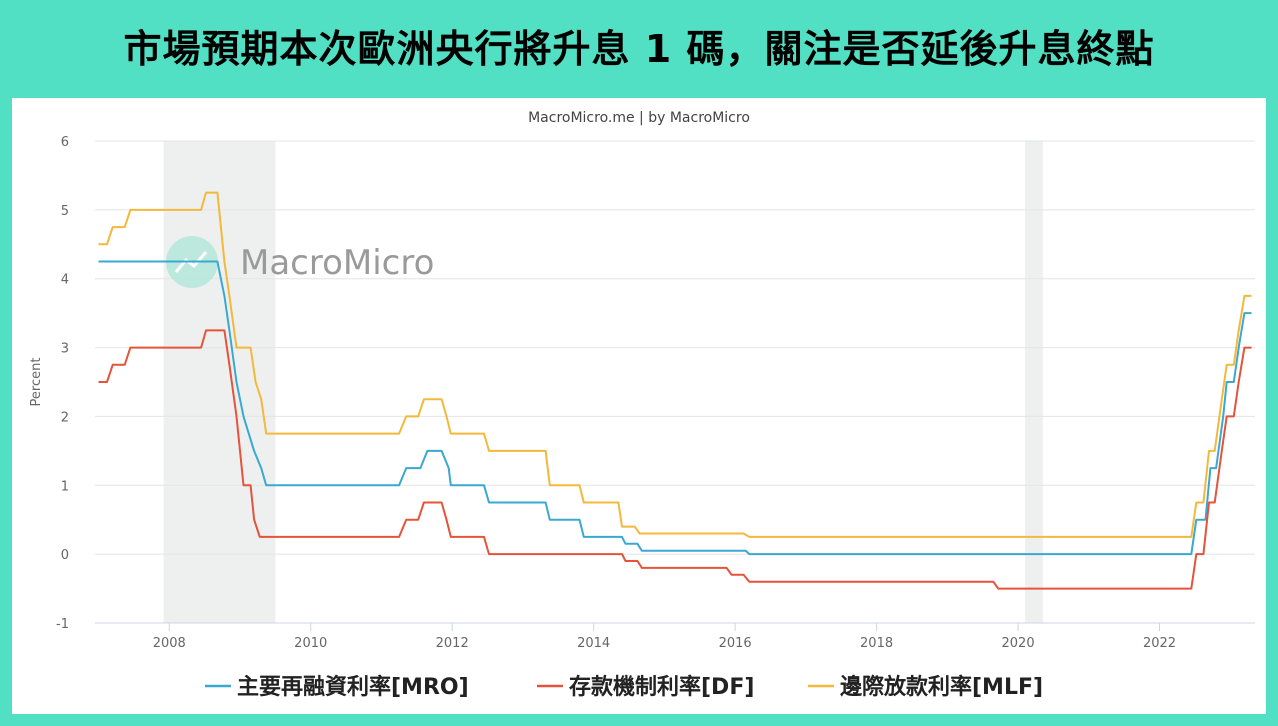 Image resolution: width=1278 pixels, height=726 pixels. I want to click on x-tick-label: 2010, so click(310, 643).